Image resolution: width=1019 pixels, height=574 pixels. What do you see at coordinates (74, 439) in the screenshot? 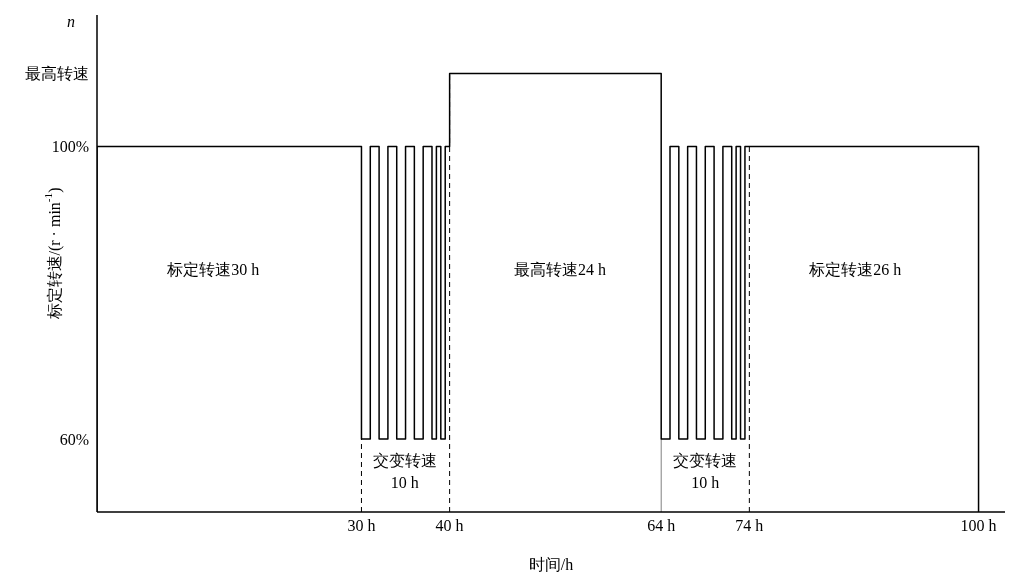
I see `y-tick-label: 60%` at bounding box center [74, 439].